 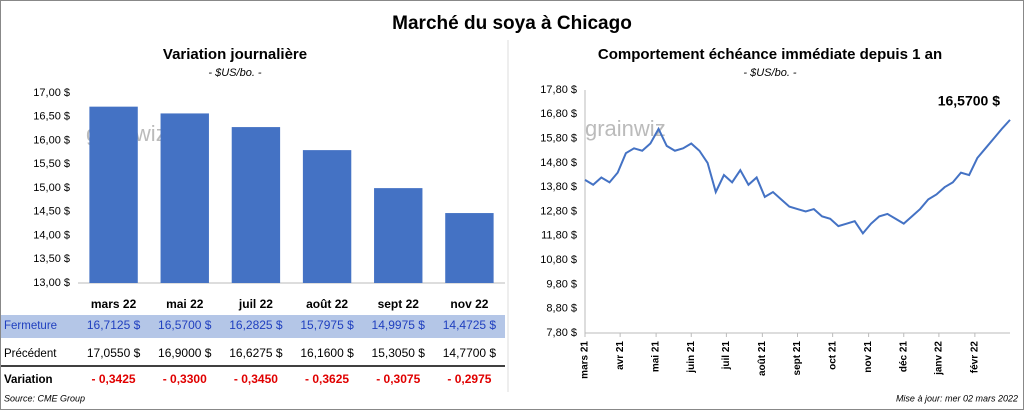 I want to click on x-tick-label: sept 22, so click(x=399, y=304).